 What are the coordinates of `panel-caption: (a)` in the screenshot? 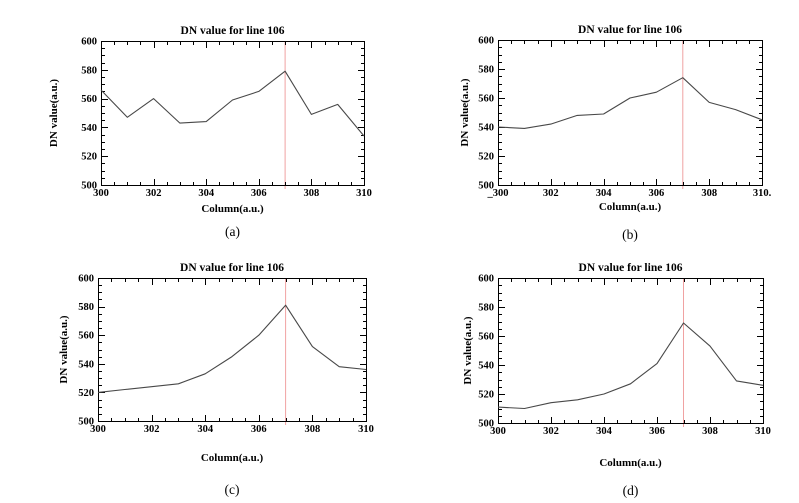 It's located at (232, 231).